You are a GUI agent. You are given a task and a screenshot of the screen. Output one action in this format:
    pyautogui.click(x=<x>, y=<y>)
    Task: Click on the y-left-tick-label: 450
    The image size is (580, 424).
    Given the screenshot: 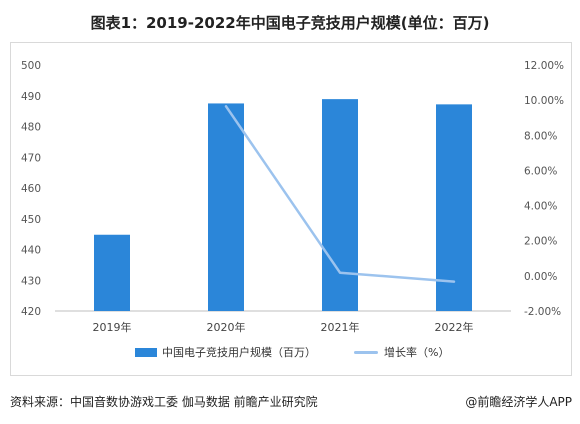 What is the action you would take?
    pyautogui.click(x=31, y=220)
    